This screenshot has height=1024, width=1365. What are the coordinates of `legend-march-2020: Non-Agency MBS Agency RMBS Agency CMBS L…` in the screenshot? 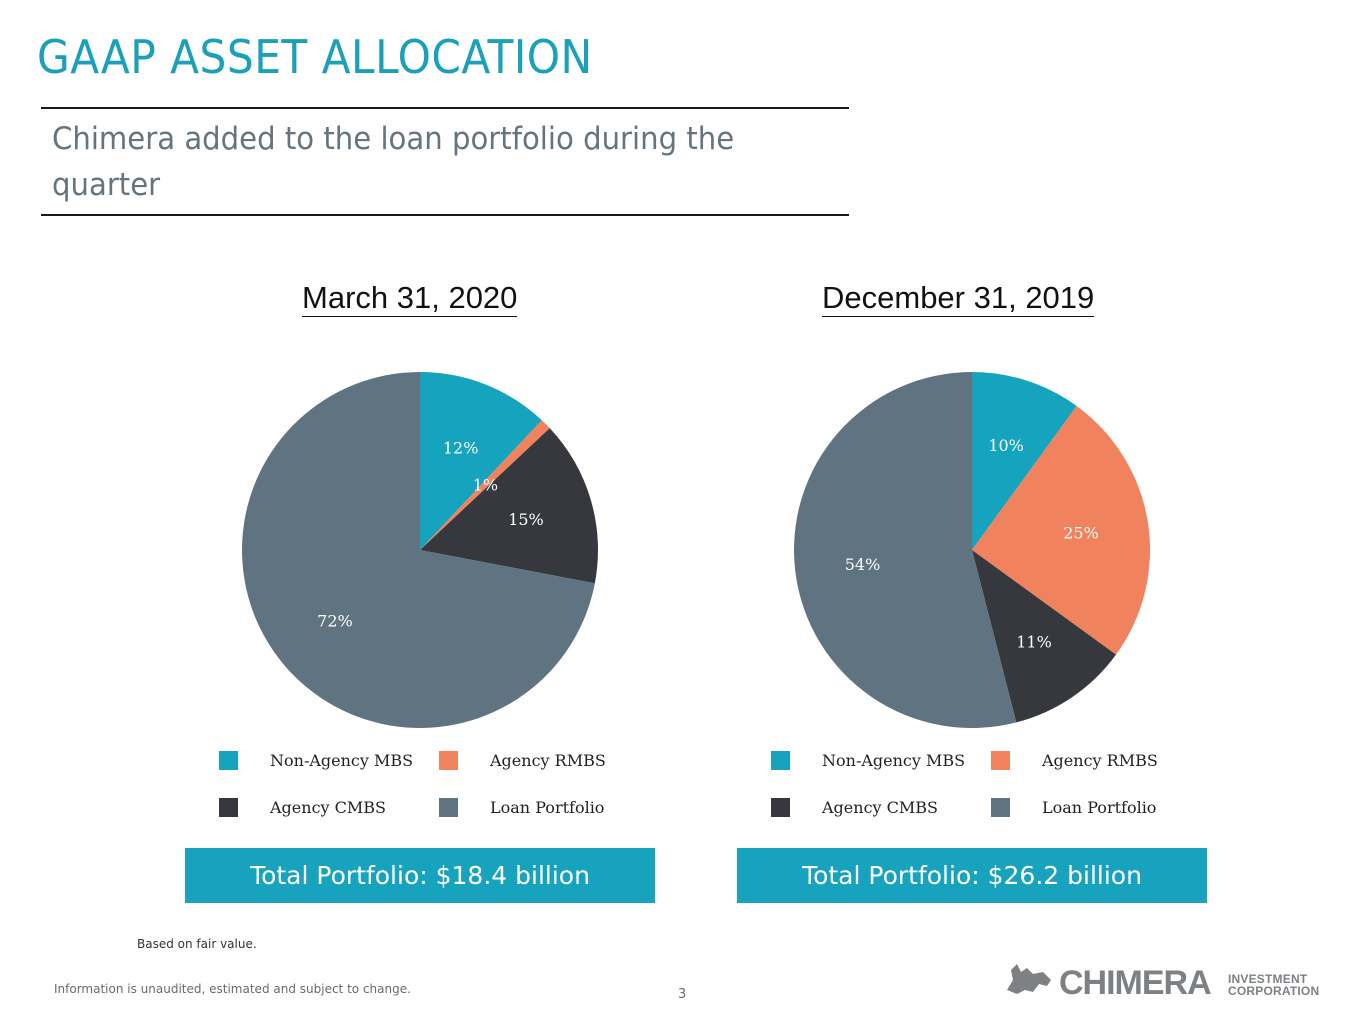 It's located at (429, 786).